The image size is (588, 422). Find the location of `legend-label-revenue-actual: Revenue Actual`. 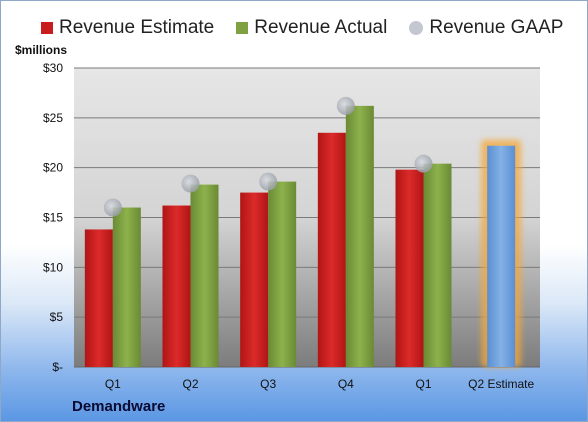

legend-label-revenue-actual: Revenue Actual is located at coordinates (321, 27).